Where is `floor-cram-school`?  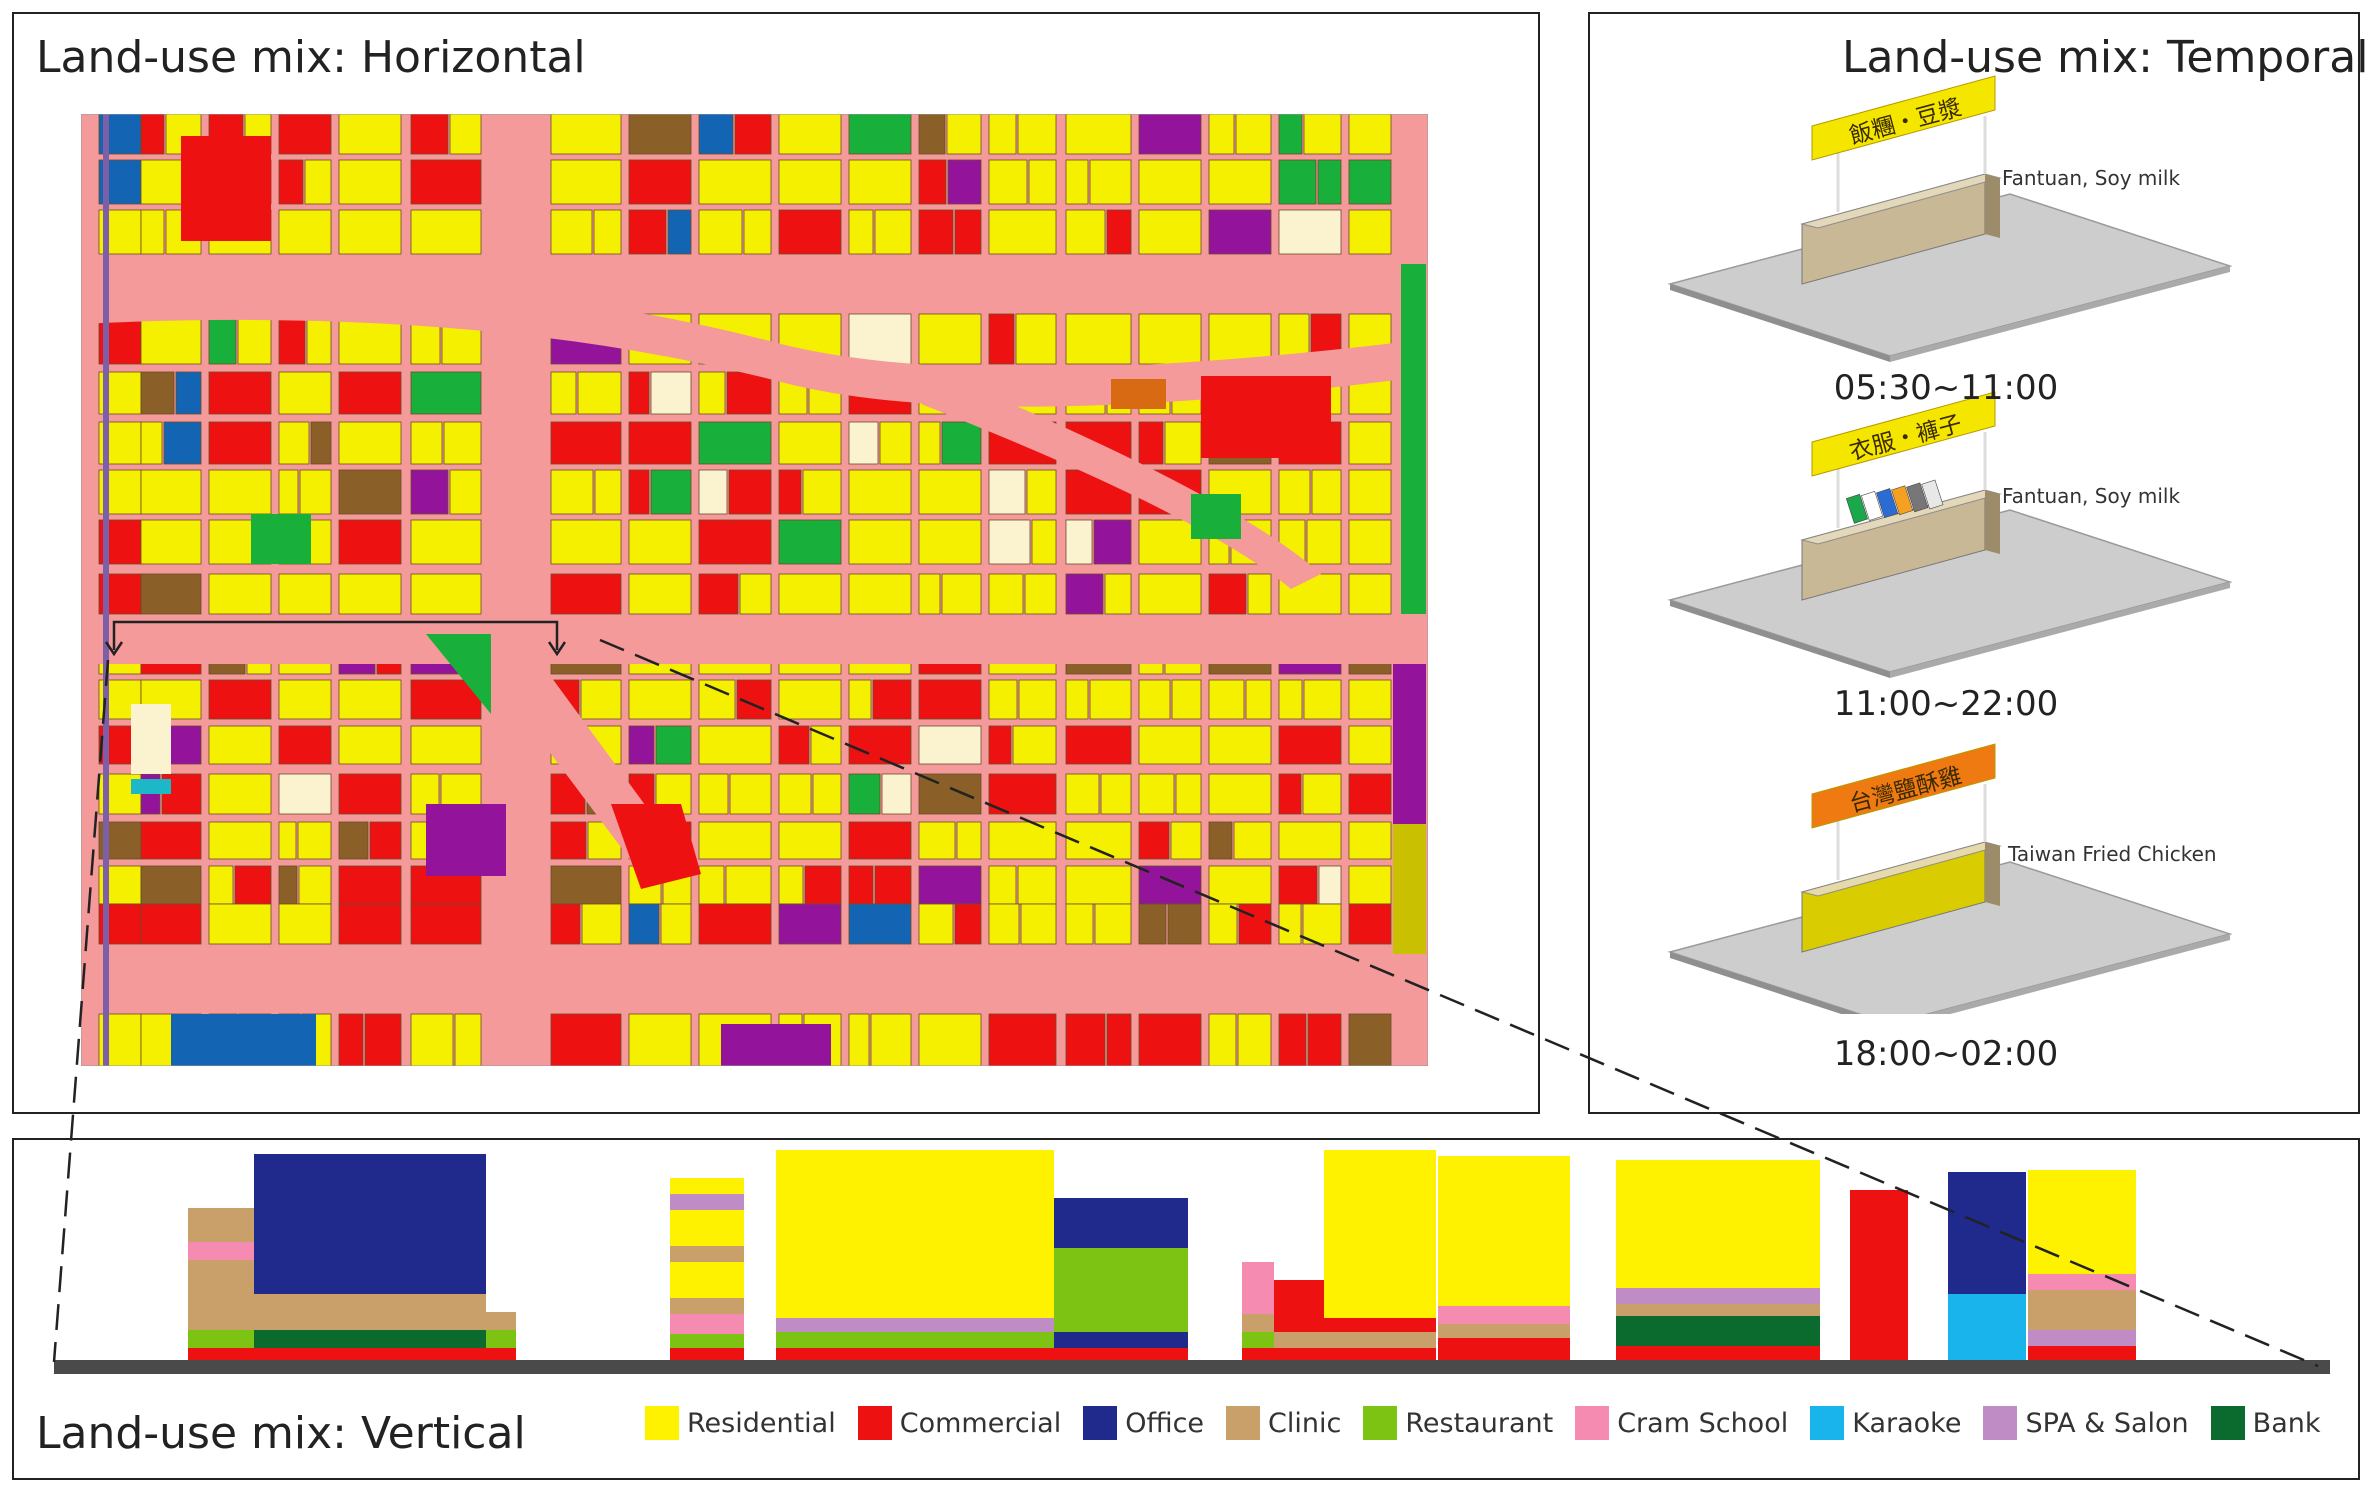 floor-cram-school is located at coordinates (2082, 1282).